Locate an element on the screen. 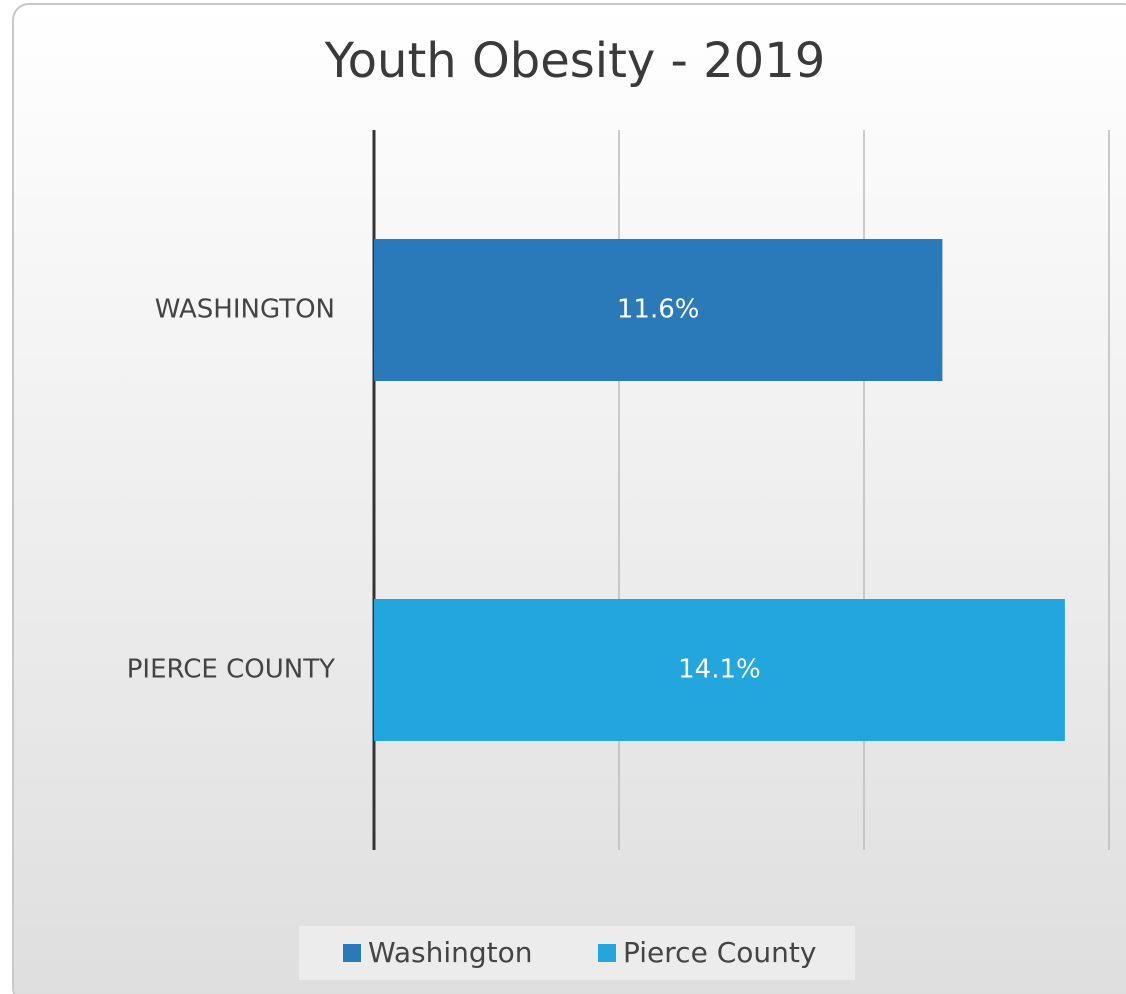  chart-title: Youth Obesity - 2019 is located at coordinates (575, 61).